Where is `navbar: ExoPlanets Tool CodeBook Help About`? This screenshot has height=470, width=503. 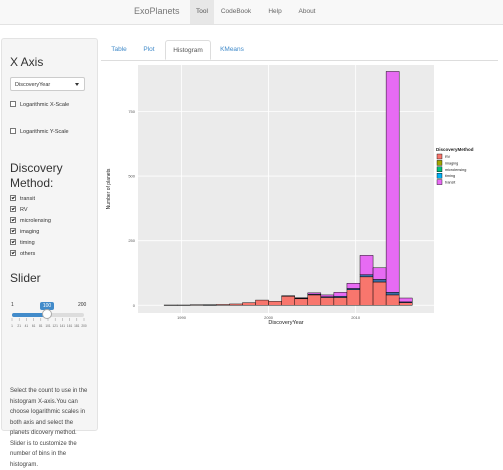
navbar: ExoPlanets Tool CodeBook Help About is located at coordinates (251, 12).